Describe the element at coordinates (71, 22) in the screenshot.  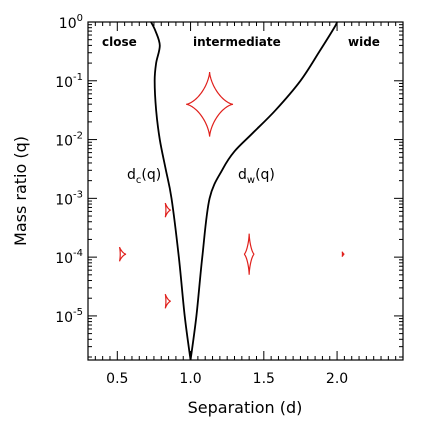
I see `y-tick-label: 10⁰` at that location.